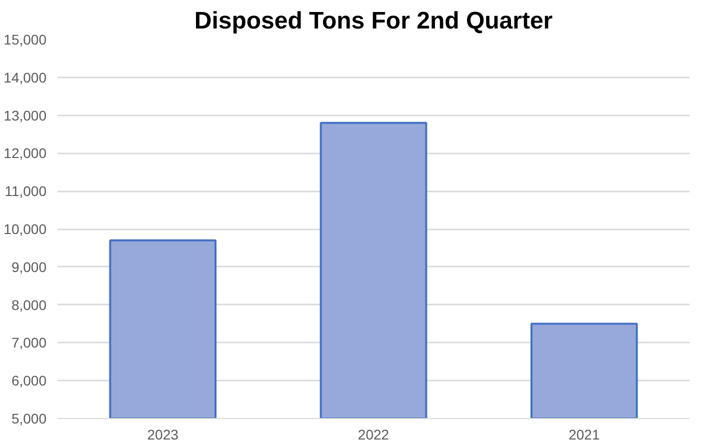 Image resolution: width=721 pixels, height=444 pixels. Describe the element at coordinates (163, 434) in the screenshot. I see `x-tick-label: 2023` at that location.